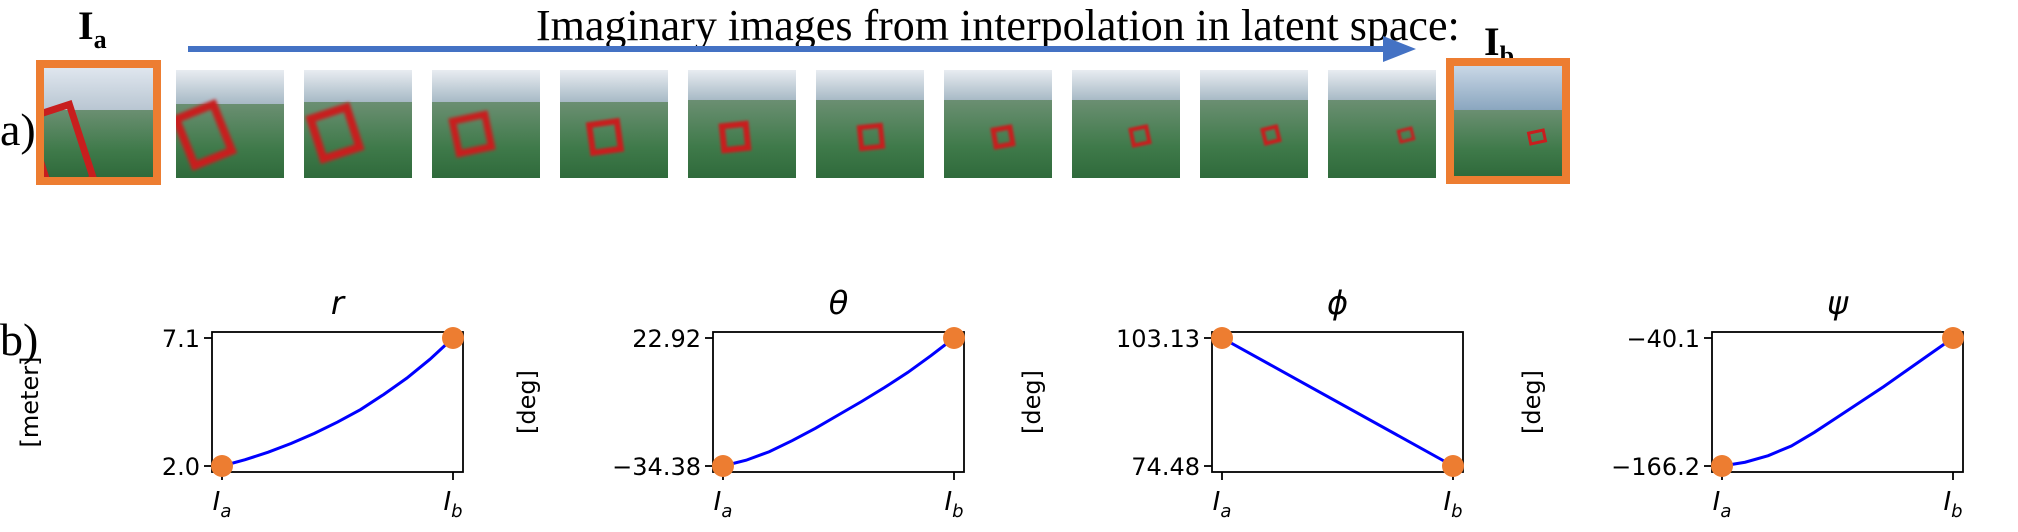 Image resolution: width=2018 pixels, height=532 pixels. I want to click on plot-title: ϕ, so click(1337, 303).